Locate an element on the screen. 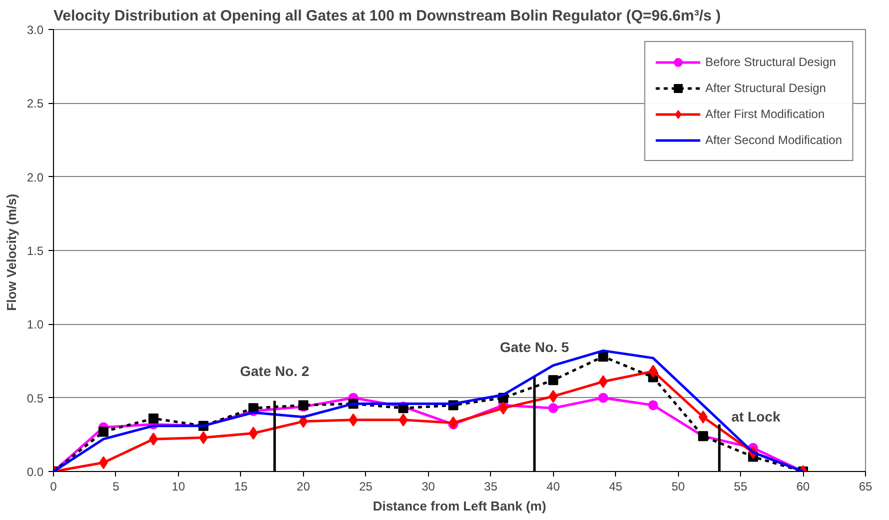 This screenshot has height=520, width=889. x-tick-label: 60 is located at coordinates (803, 487).